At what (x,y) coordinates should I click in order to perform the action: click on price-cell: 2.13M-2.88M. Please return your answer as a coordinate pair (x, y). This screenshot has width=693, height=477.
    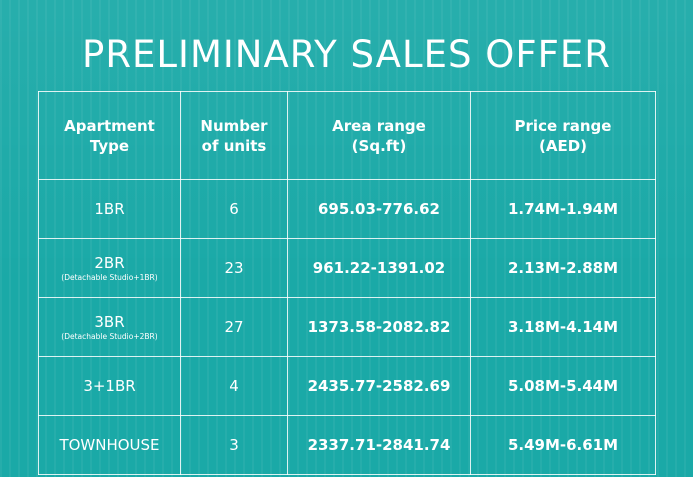
    Looking at the image, I should click on (563, 268).